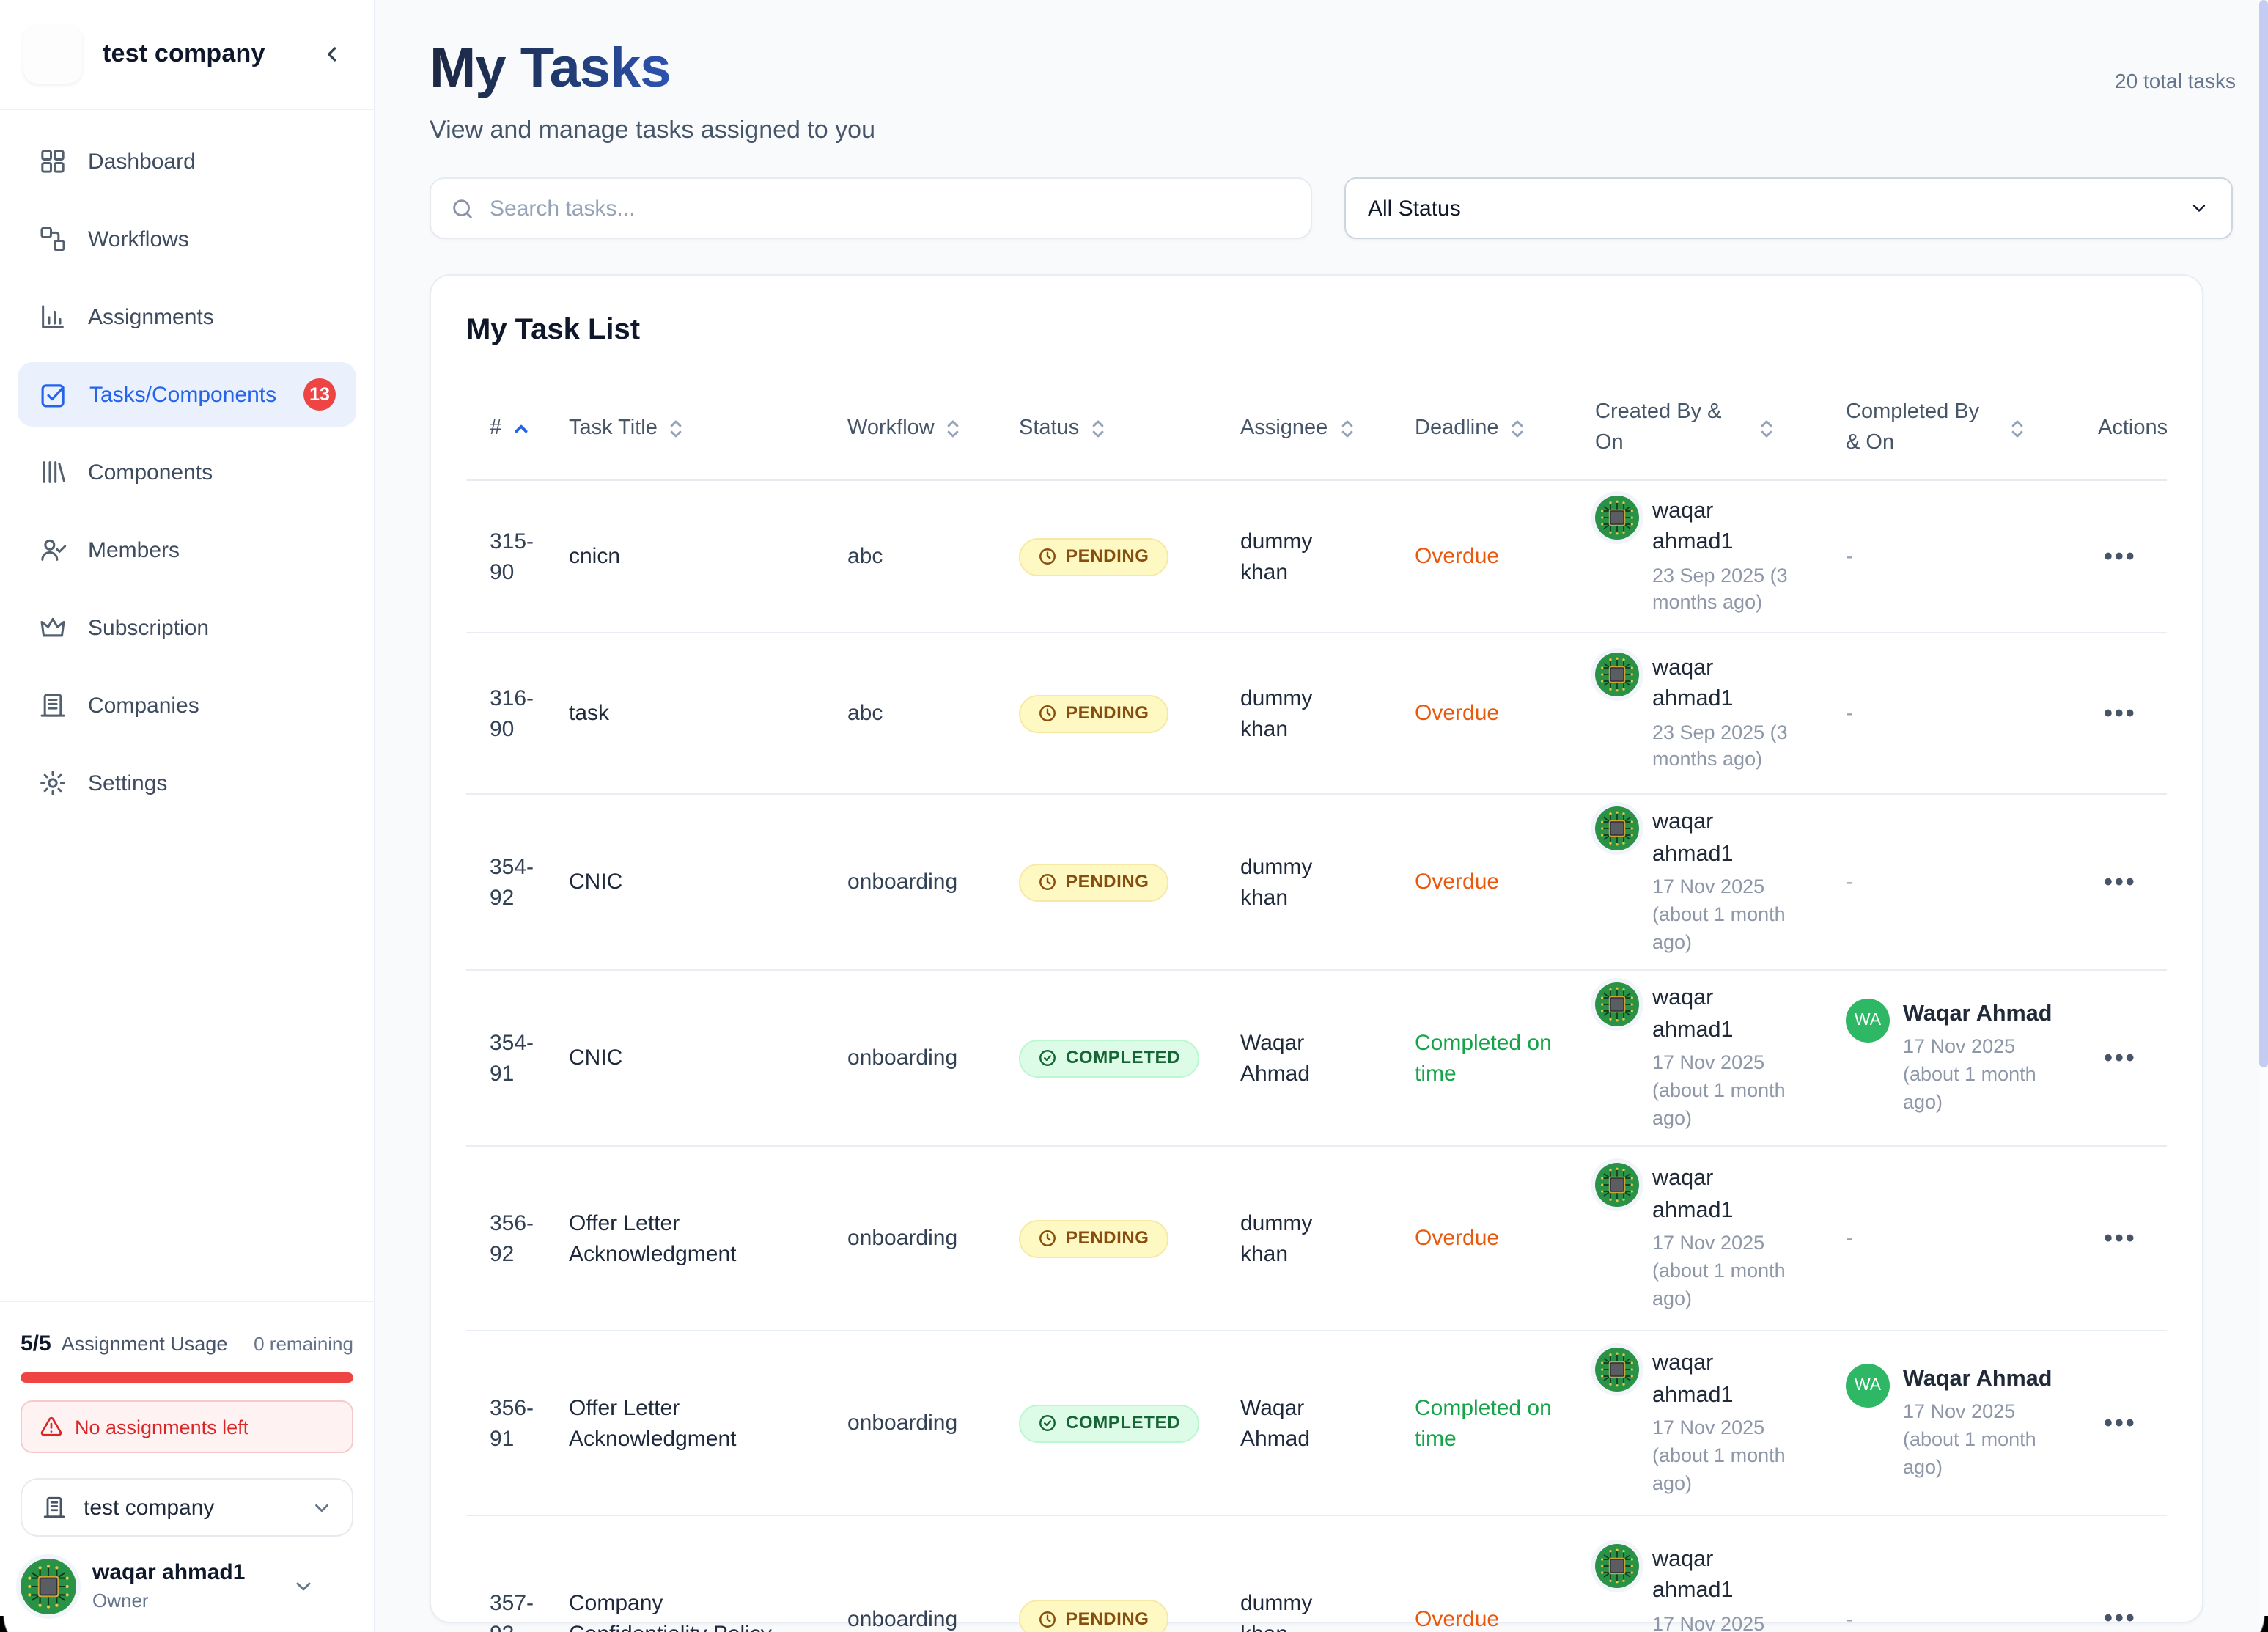  I want to click on screen-corner-right, so click(2249, 1624).